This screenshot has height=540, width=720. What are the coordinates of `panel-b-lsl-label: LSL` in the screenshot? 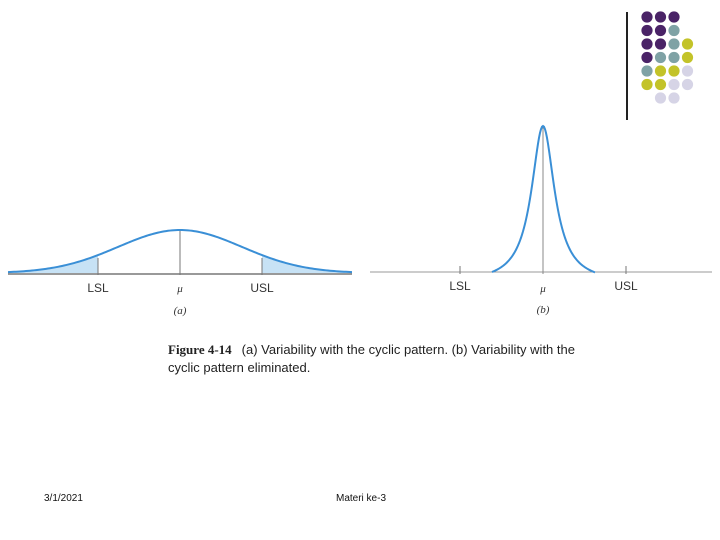 It's located at (460, 286).